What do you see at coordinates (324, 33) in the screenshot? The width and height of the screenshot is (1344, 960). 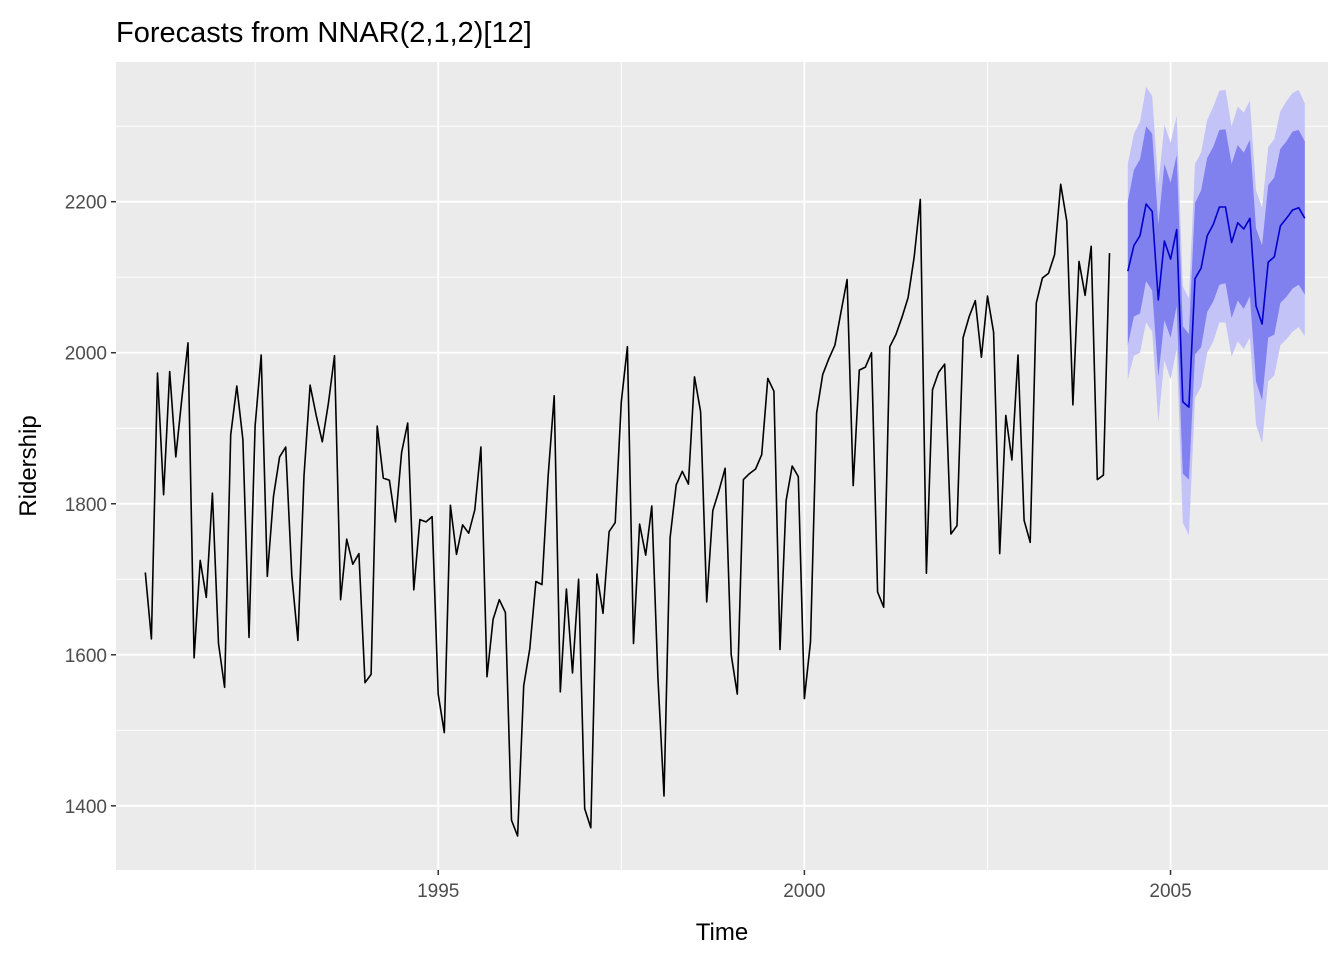 I see `chart-title: Forecasts from NNAR(2,1,2)[12]` at bounding box center [324, 33].